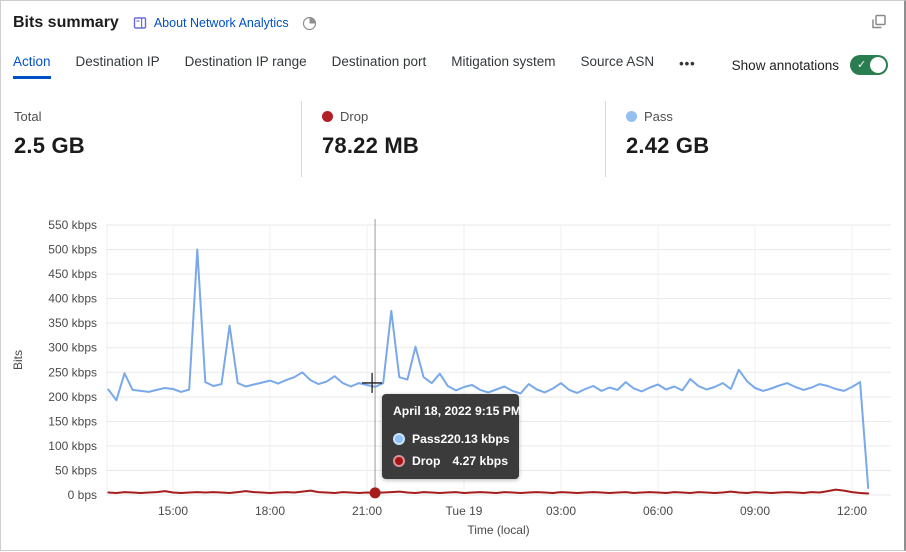 The height and width of the screenshot is (552, 906). I want to click on tooltip-timestamp: April 18, 2022 9:15 PM, so click(457, 411).